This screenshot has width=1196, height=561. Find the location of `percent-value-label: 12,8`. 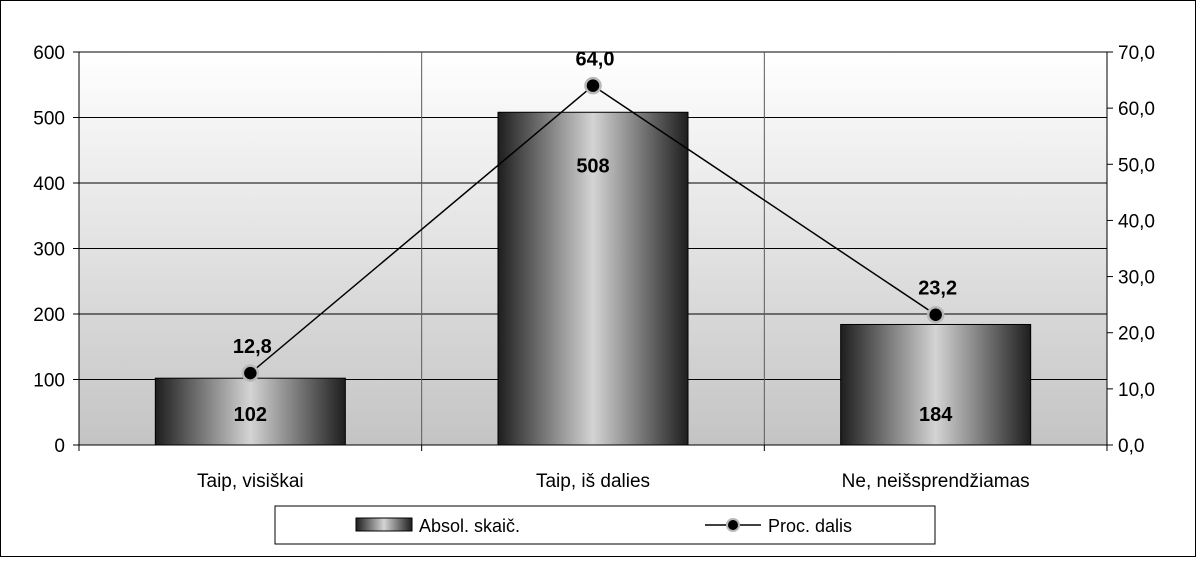

percent-value-label: 12,8 is located at coordinates (252, 347).